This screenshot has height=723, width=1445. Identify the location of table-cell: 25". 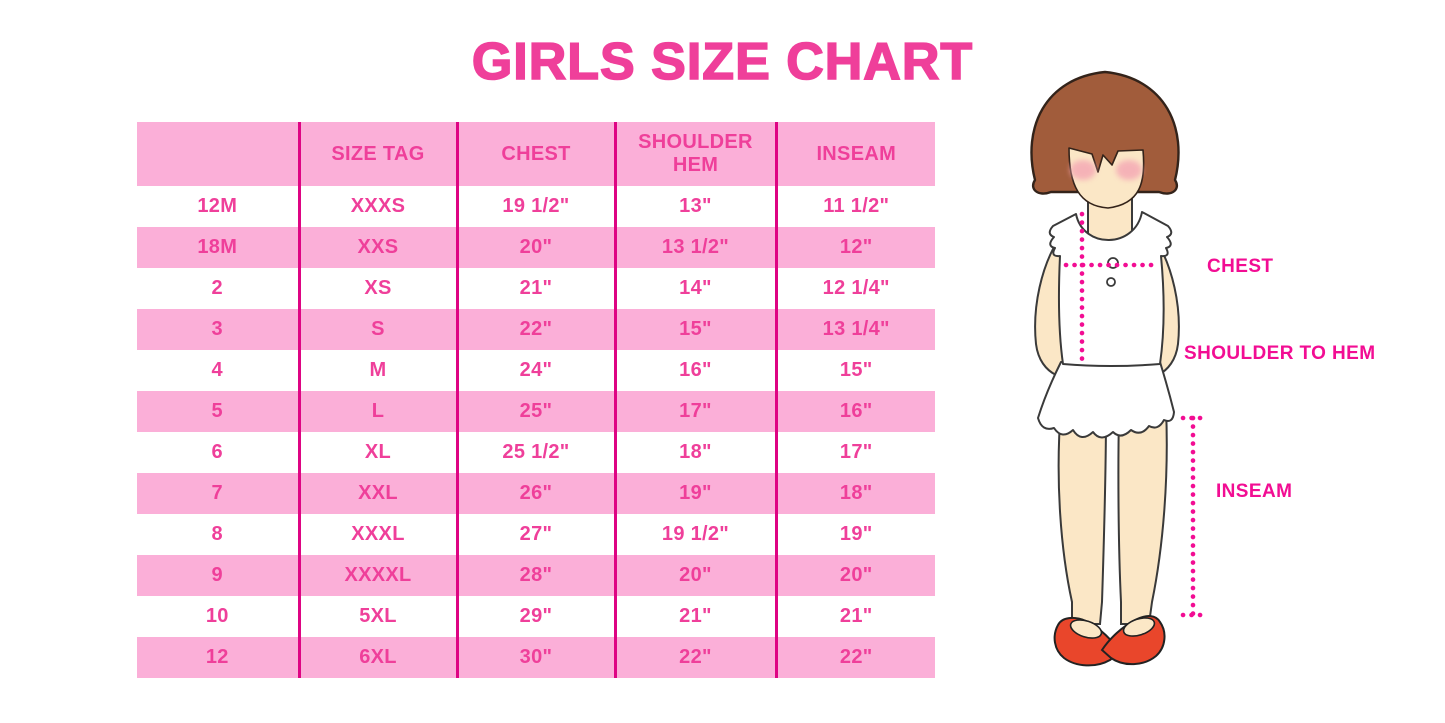
(535, 411).